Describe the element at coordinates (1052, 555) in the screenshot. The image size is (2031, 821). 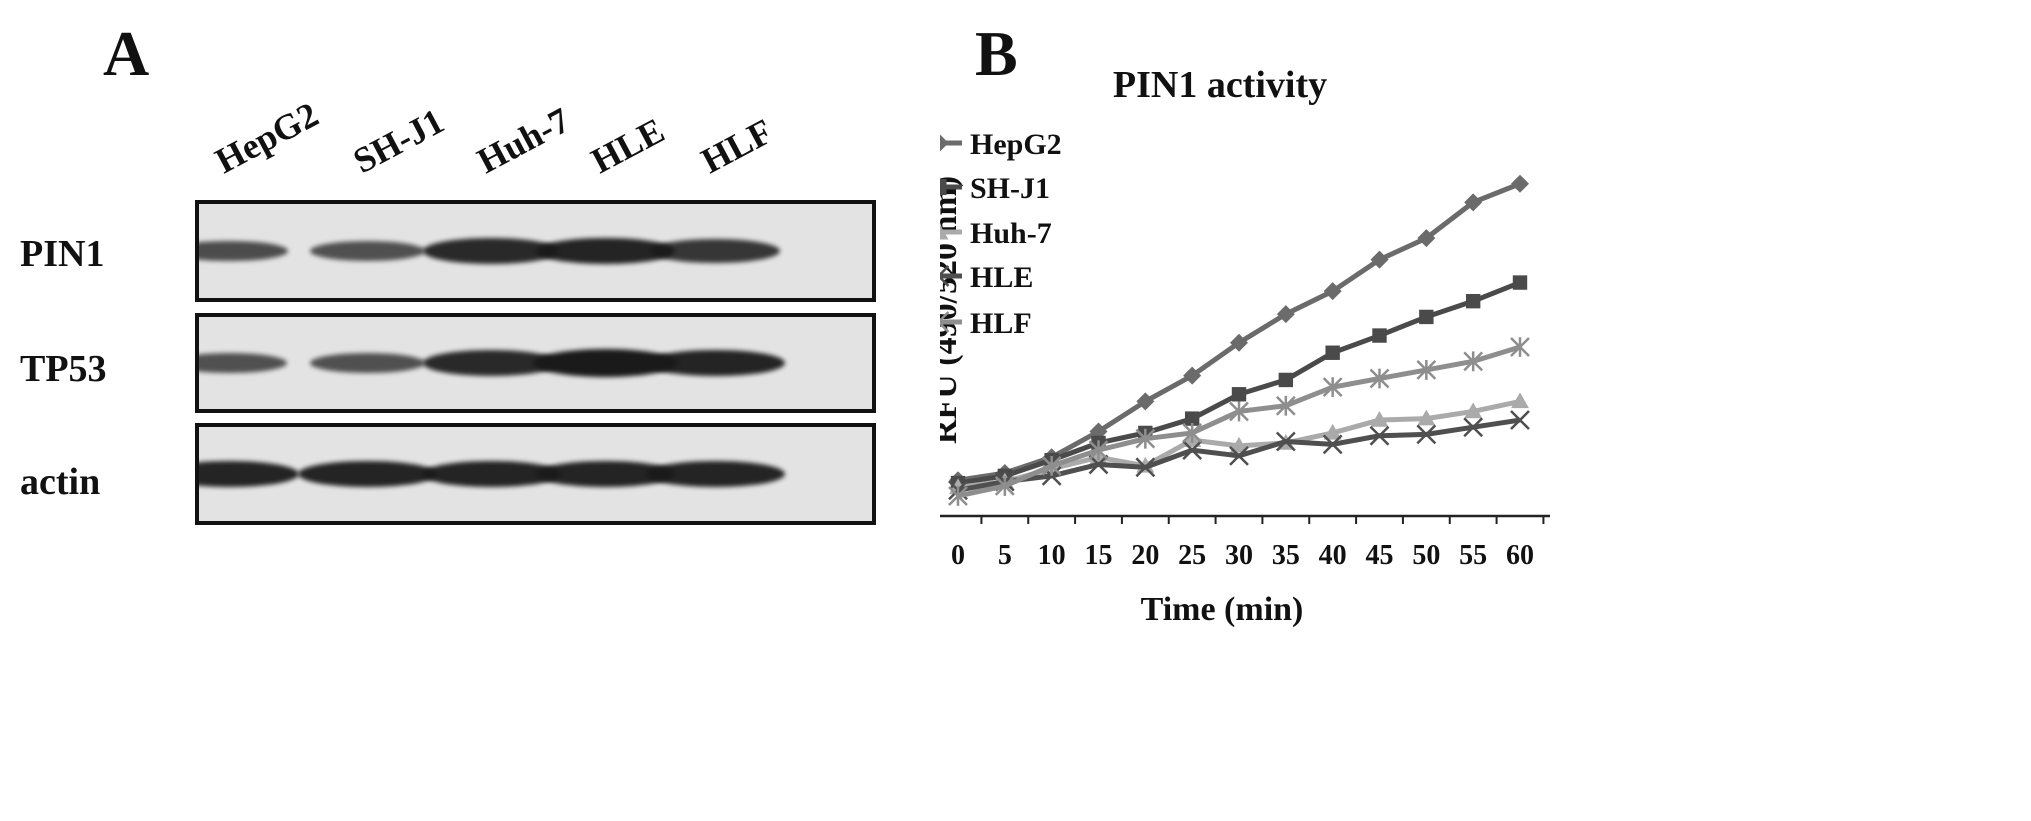
I see `x-tick-label: 10` at that location.